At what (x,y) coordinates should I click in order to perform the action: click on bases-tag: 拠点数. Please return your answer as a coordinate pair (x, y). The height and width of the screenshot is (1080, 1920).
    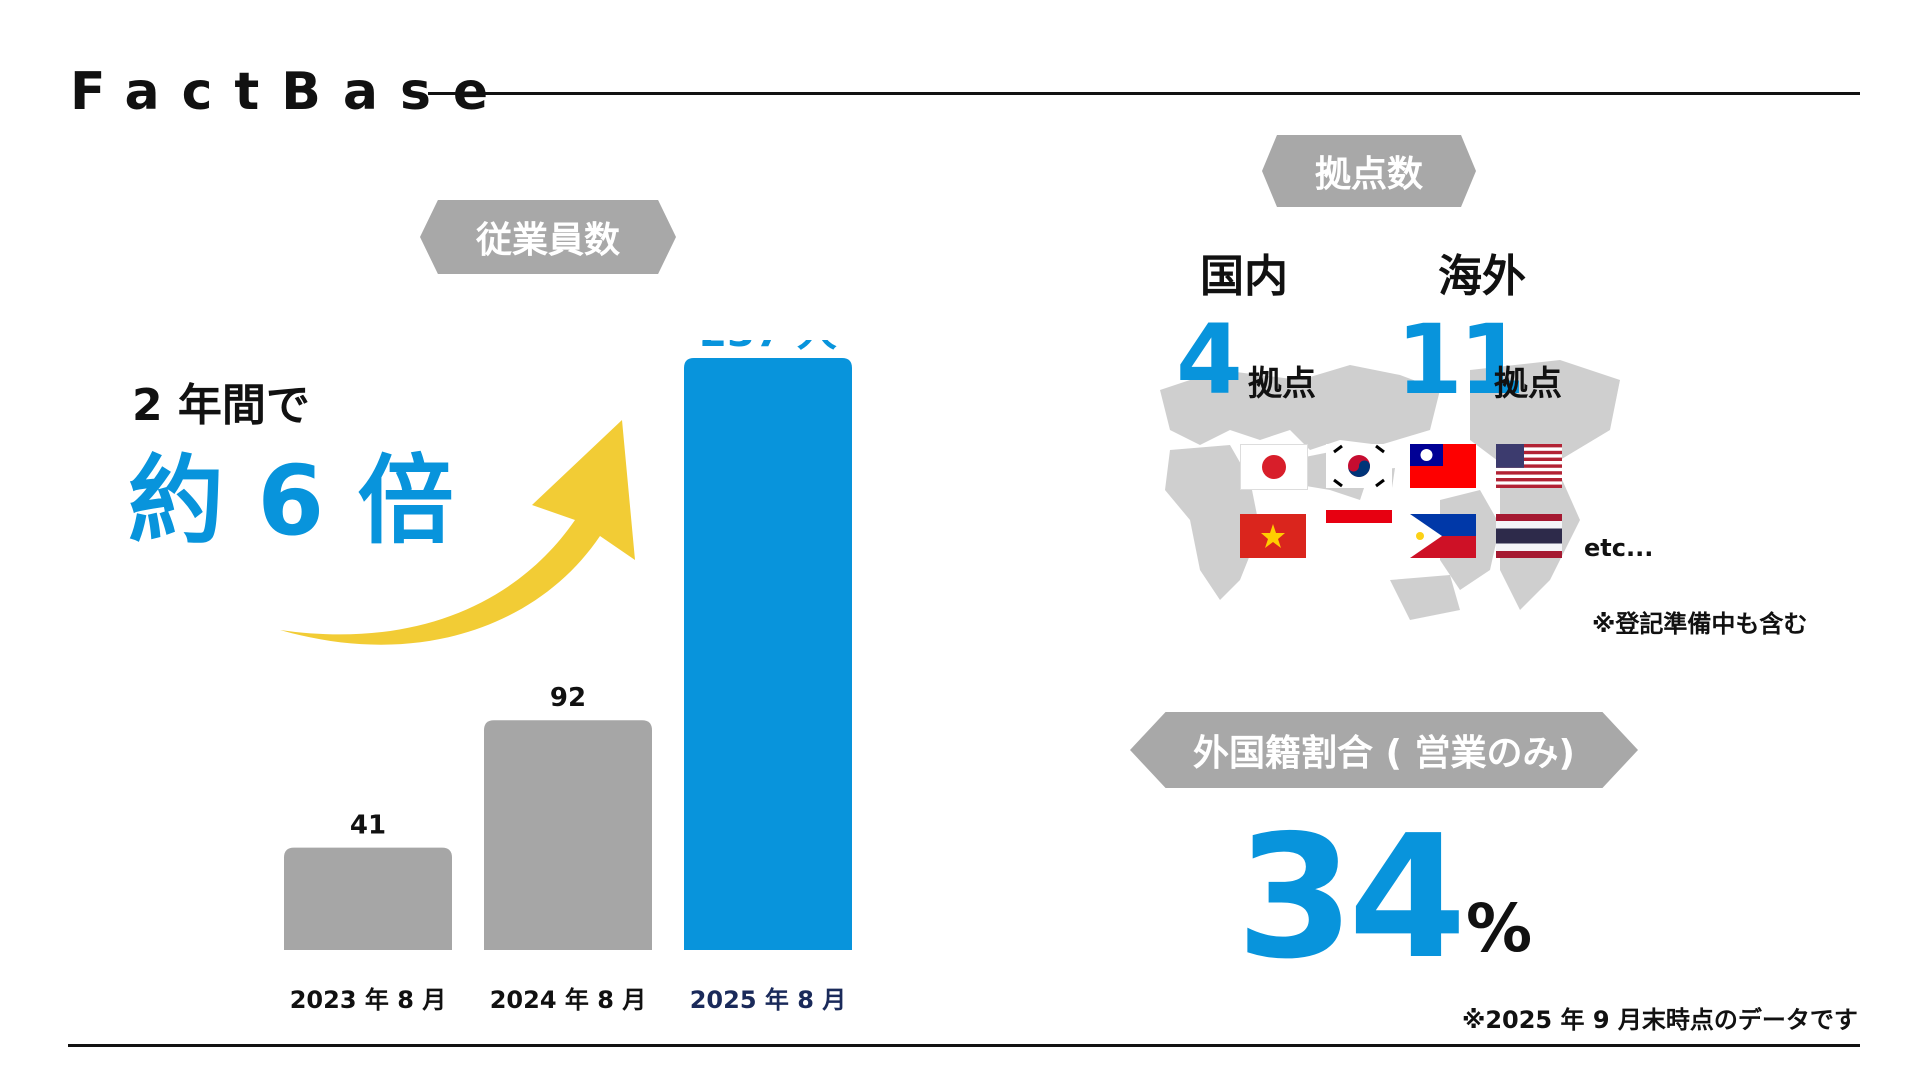
    Looking at the image, I should click on (1369, 171).